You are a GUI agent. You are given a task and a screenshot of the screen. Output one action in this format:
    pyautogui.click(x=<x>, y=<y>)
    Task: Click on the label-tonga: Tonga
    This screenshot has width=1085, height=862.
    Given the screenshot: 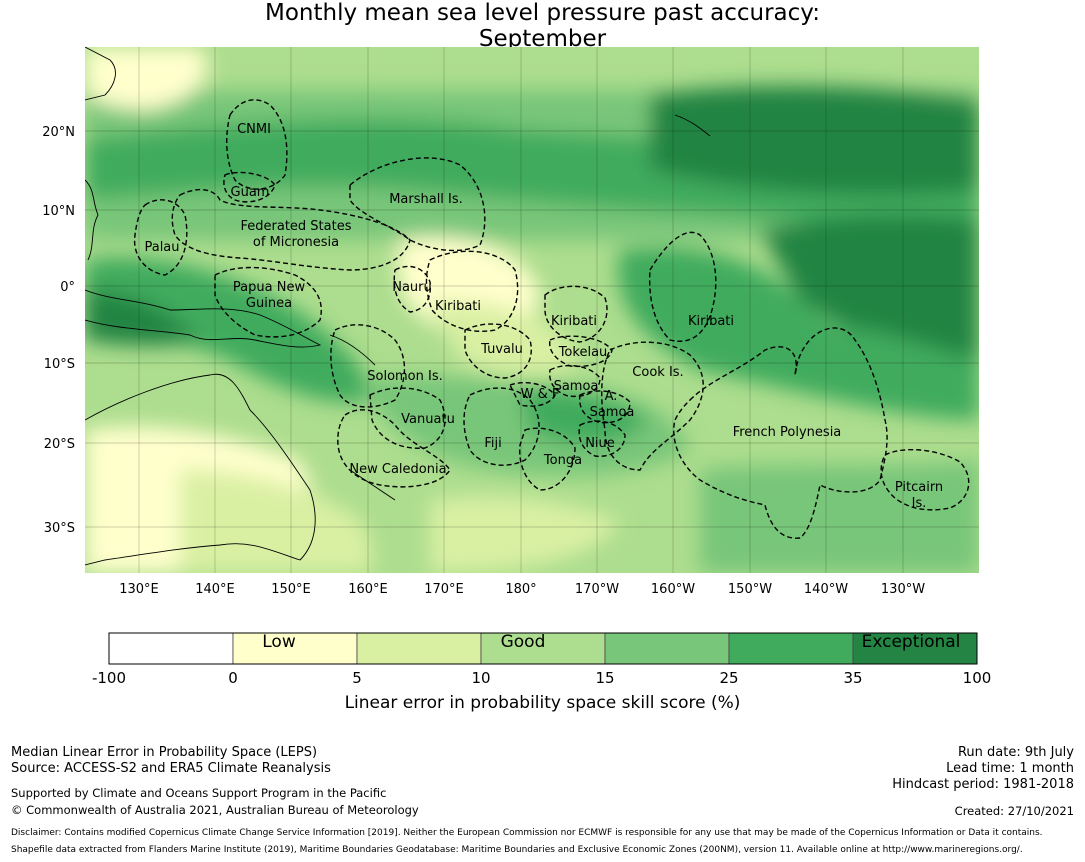 What is the action you would take?
    pyautogui.click(x=562, y=460)
    